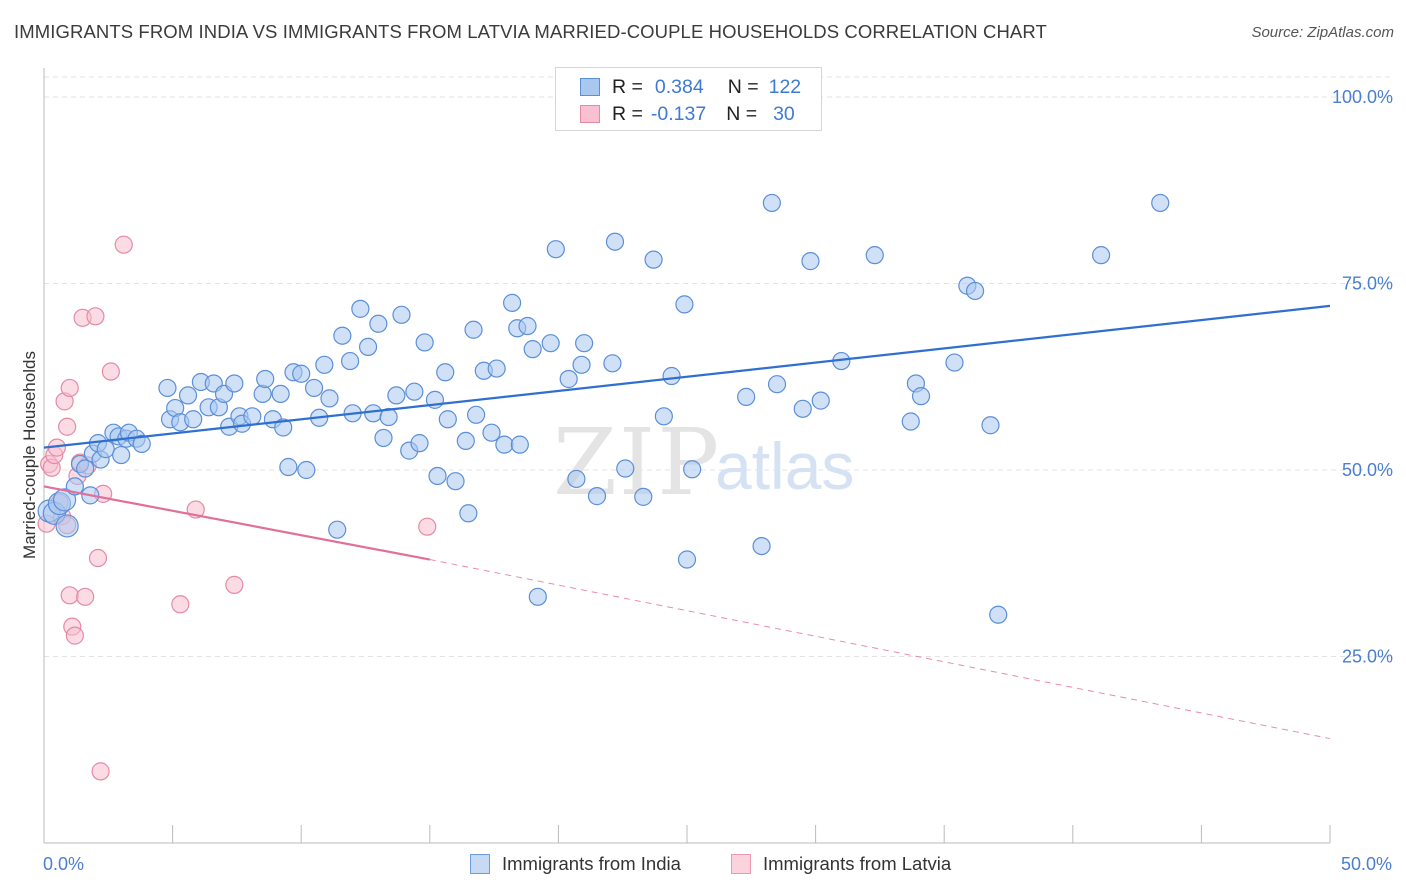 This screenshot has width=1406, height=892. I want to click on y-tick-label-75: 75.0%, so click(1367, 284).